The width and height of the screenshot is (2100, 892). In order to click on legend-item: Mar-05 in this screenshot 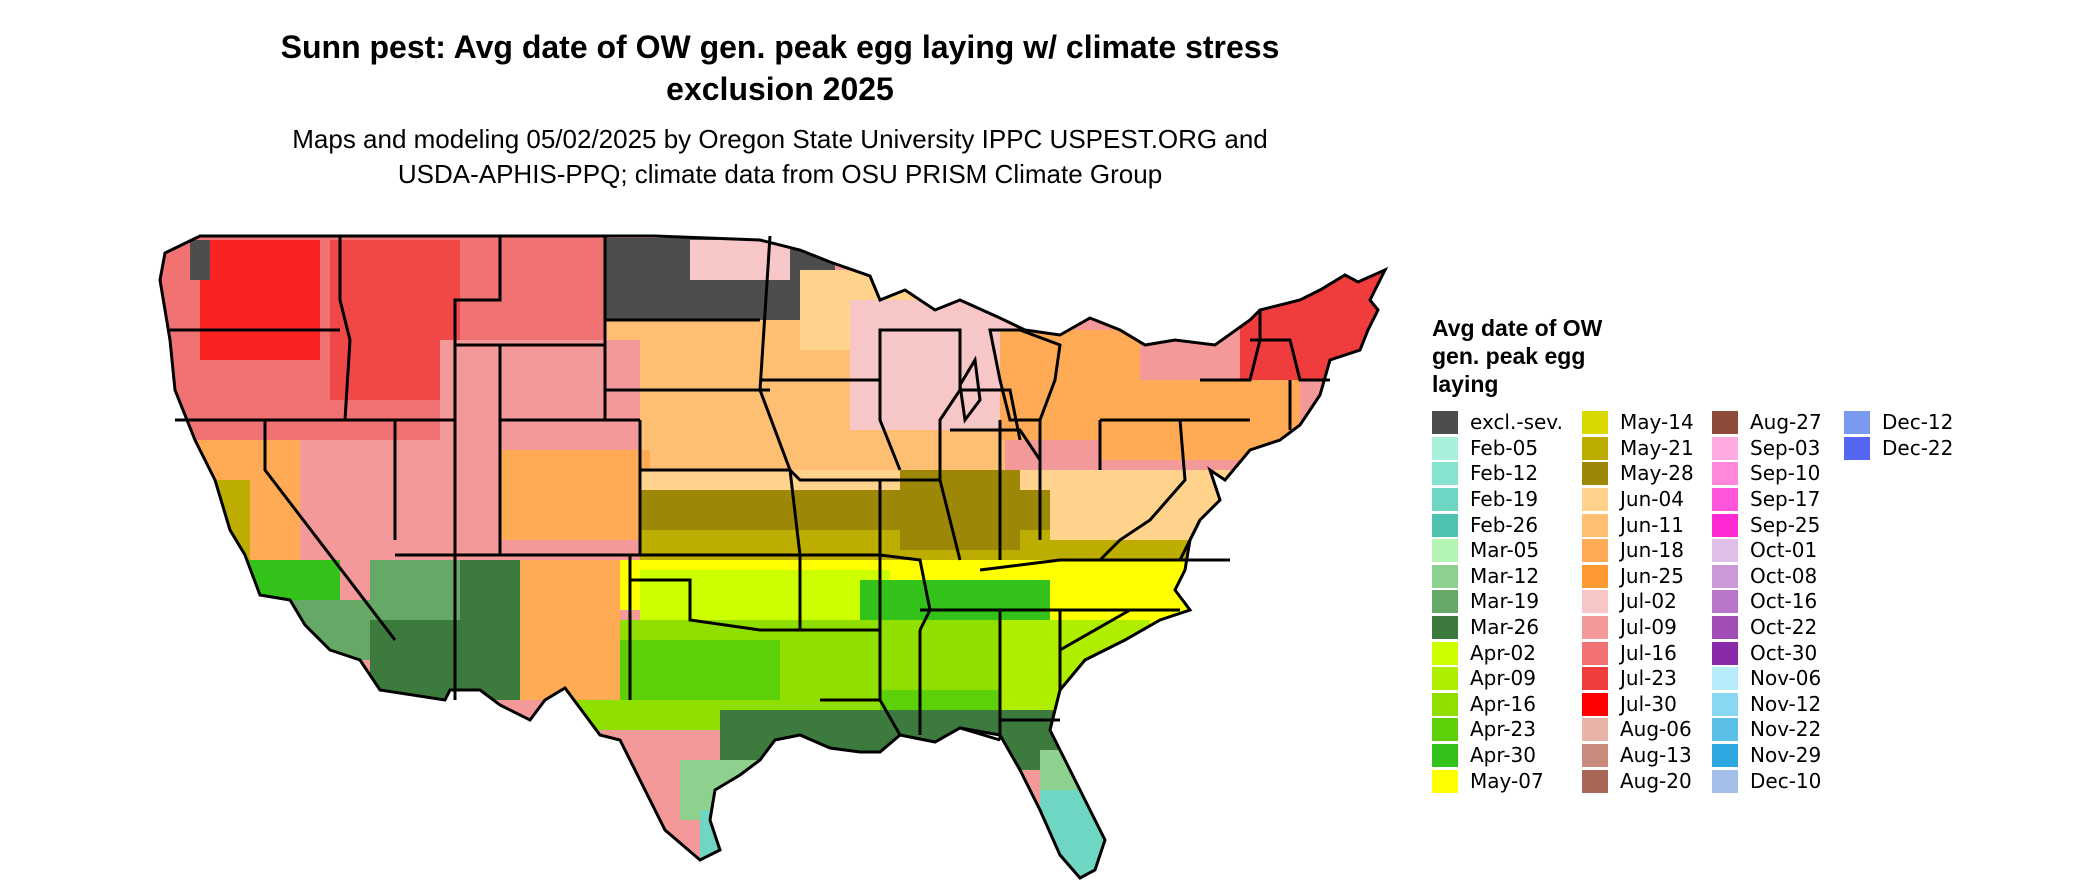, I will do `click(1497, 551)`.